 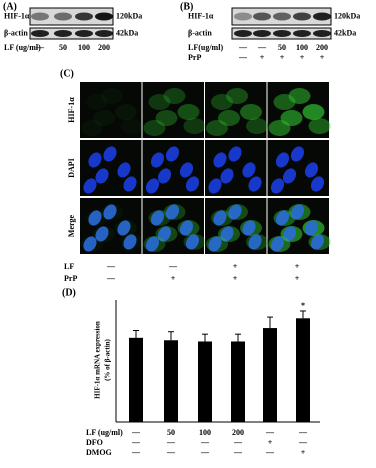 What do you see at coordinates (194, 57) in the screenshot?
I see `treatment-name: PrP` at bounding box center [194, 57].